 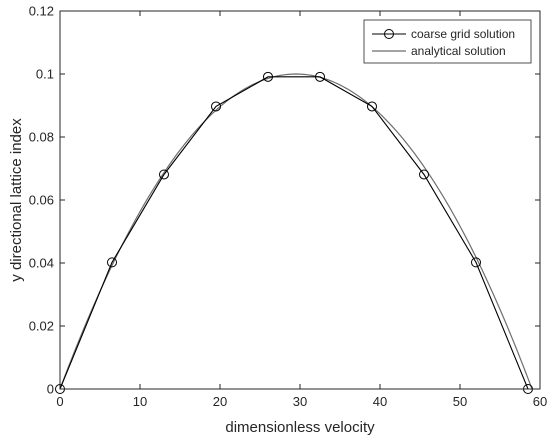 I want to click on legend-coarse-marker, so click(x=389, y=34).